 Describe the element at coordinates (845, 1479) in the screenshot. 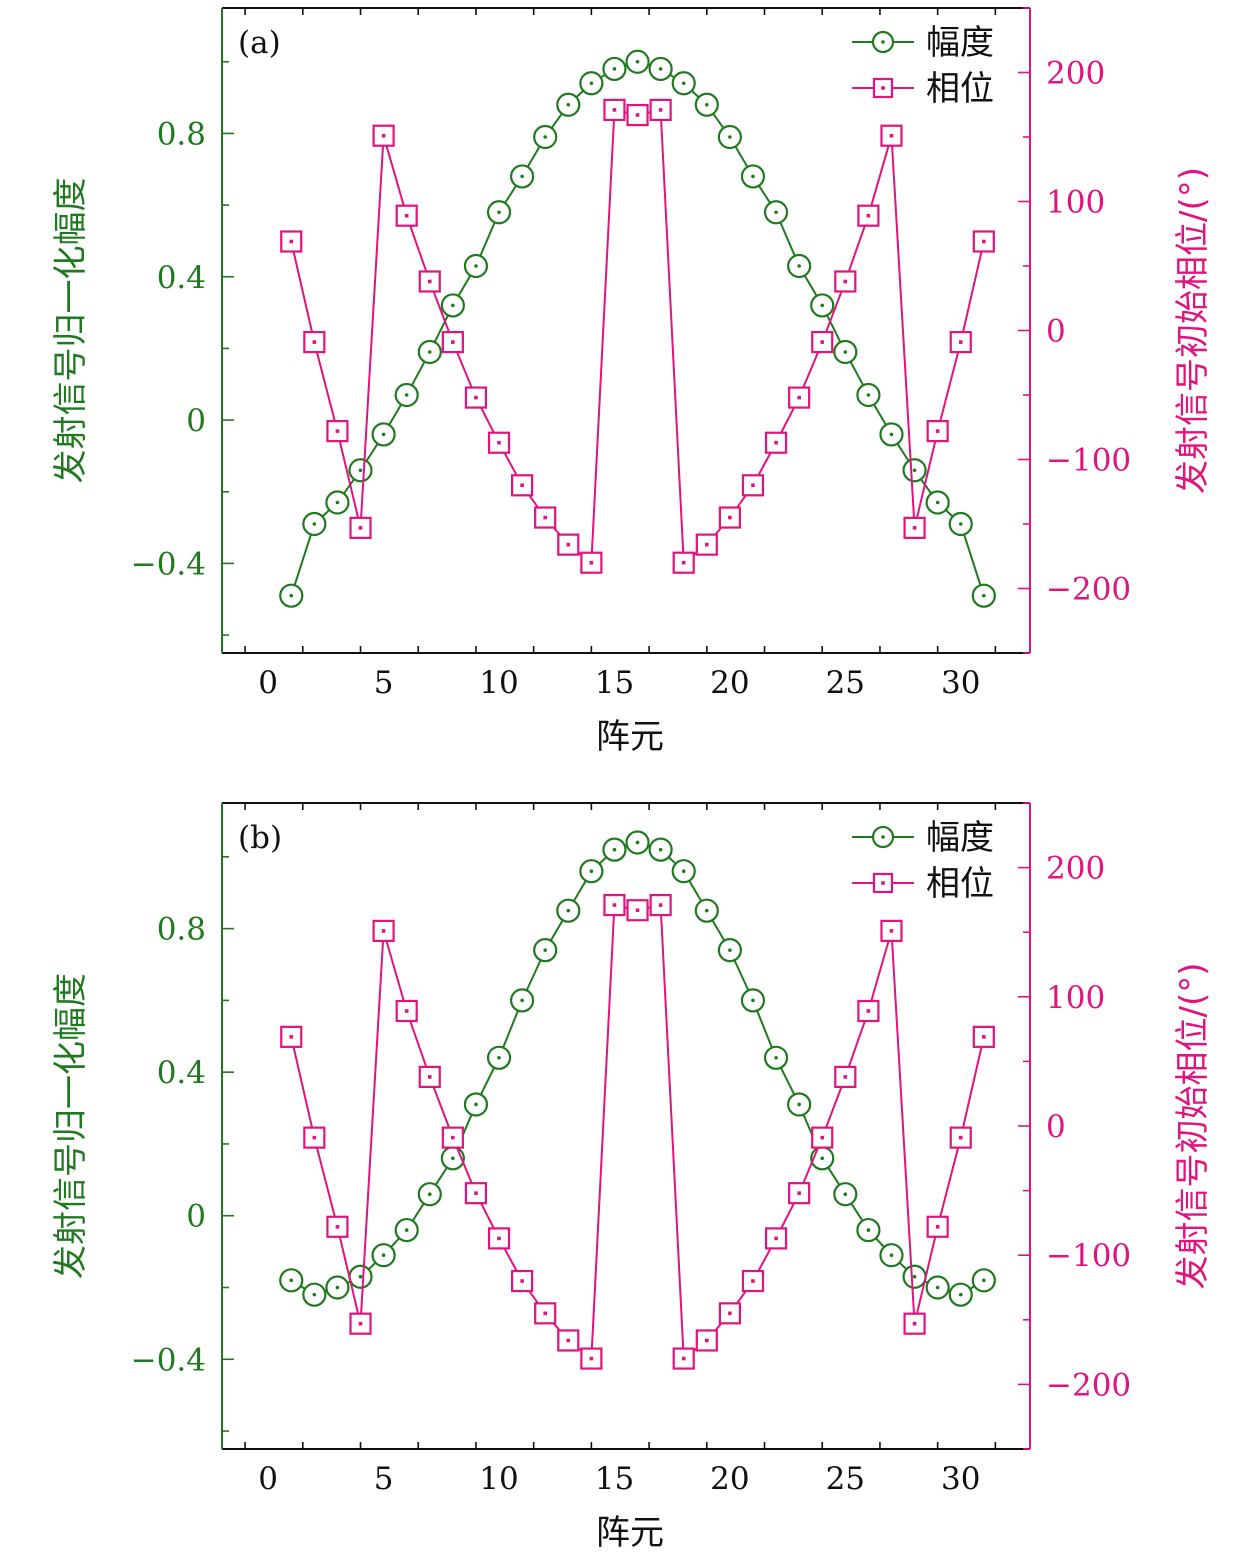

I see `x-tick-label: 25` at that location.